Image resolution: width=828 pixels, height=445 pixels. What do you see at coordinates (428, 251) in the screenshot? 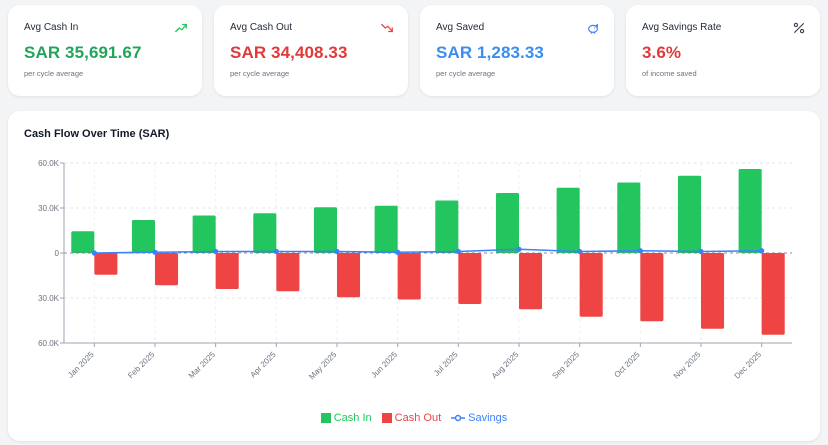
I see `savings-line` at bounding box center [428, 251].